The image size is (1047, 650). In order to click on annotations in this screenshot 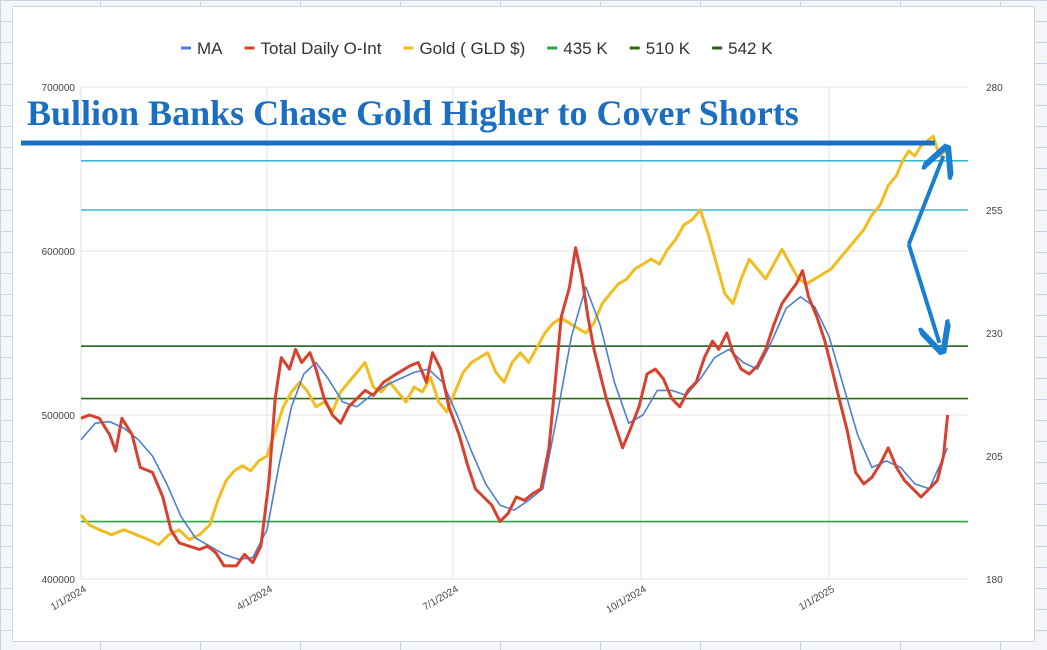, I will do `click(925, 249)`.